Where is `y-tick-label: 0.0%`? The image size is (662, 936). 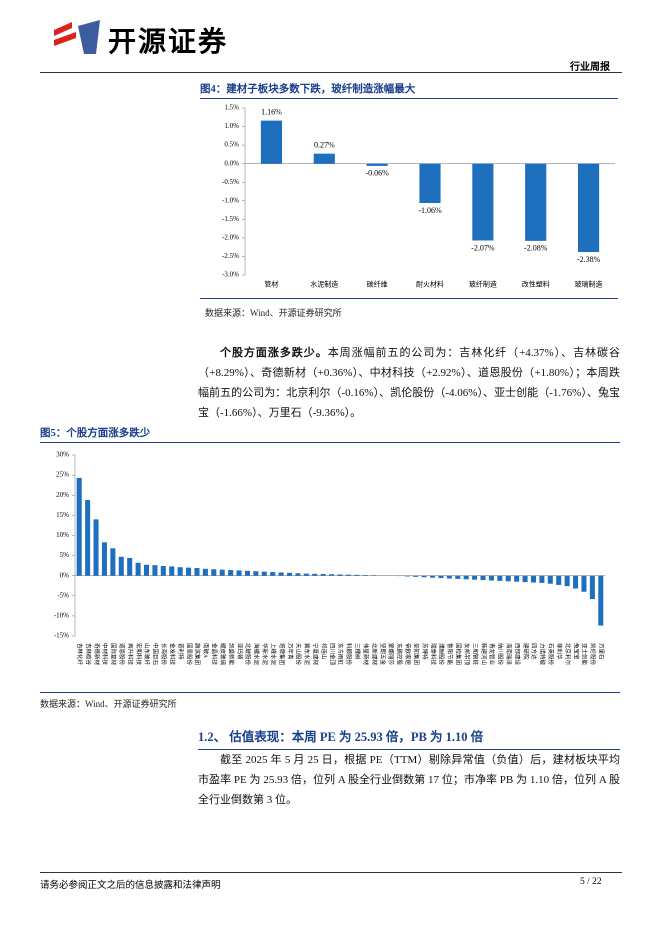 y-tick-label: 0.0% is located at coordinates (231, 163).